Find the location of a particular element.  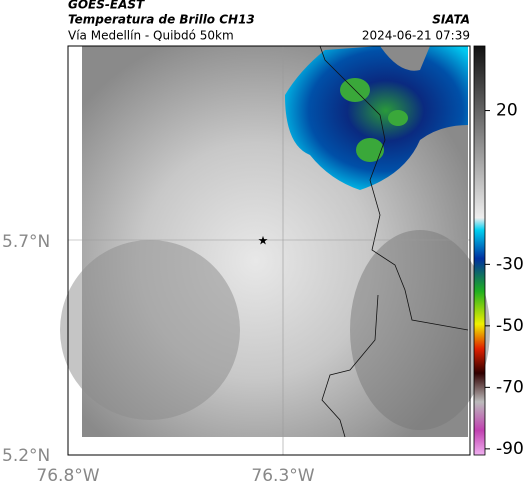

colorbar-tick-label: 20 is located at coordinates (507, 111).